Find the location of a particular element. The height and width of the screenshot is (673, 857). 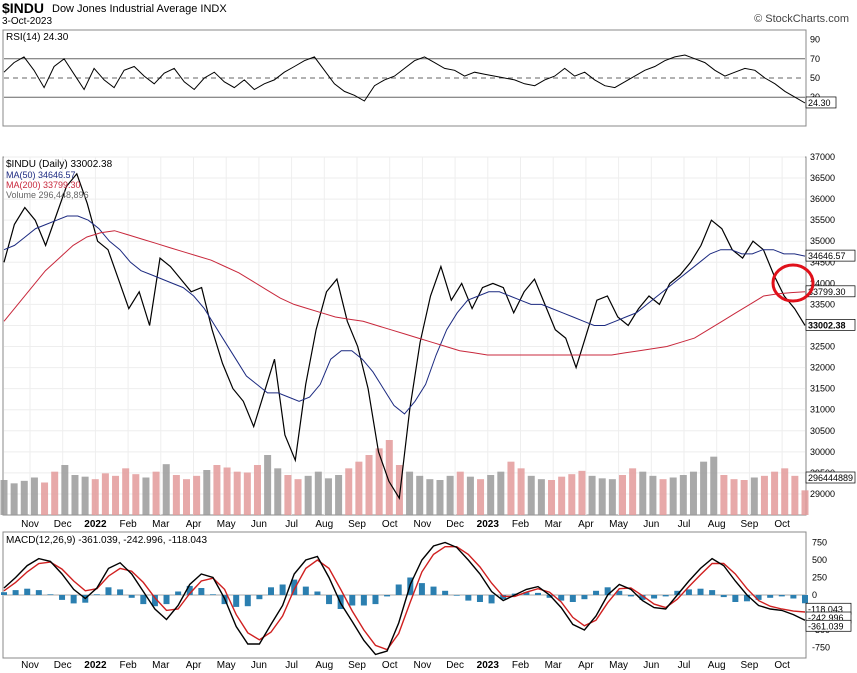

ma50-value-label: 34646.57 is located at coordinates (827, 256).